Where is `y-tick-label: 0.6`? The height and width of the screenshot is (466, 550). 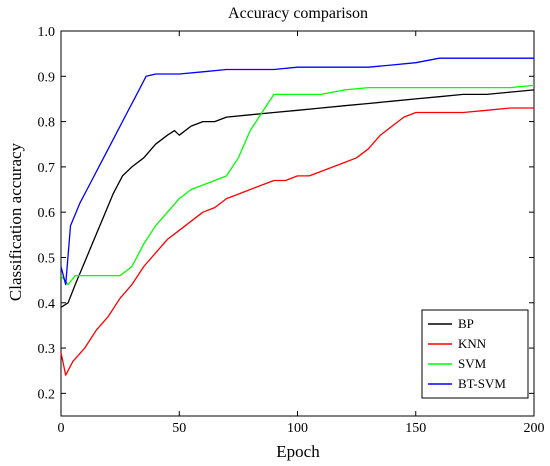
y-tick-label: 0.6 is located at coordinates (47, 213).